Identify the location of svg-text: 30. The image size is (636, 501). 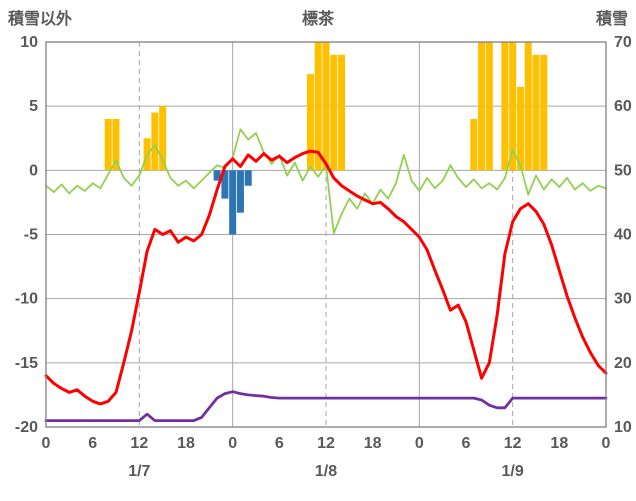
(623, 299).